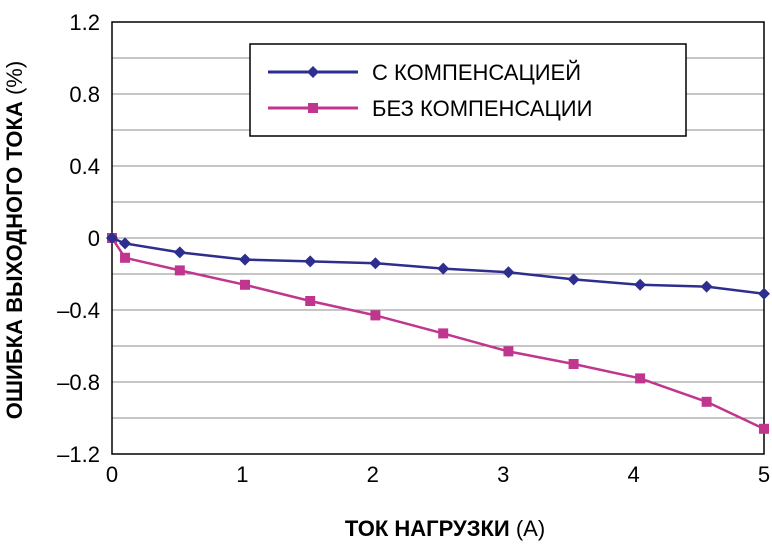 Image resolution: width=772 pixels, height=552 pixels. I want to click on x-axis-title-text: ТОК НАГРУЗКИ, so click(427, 528).